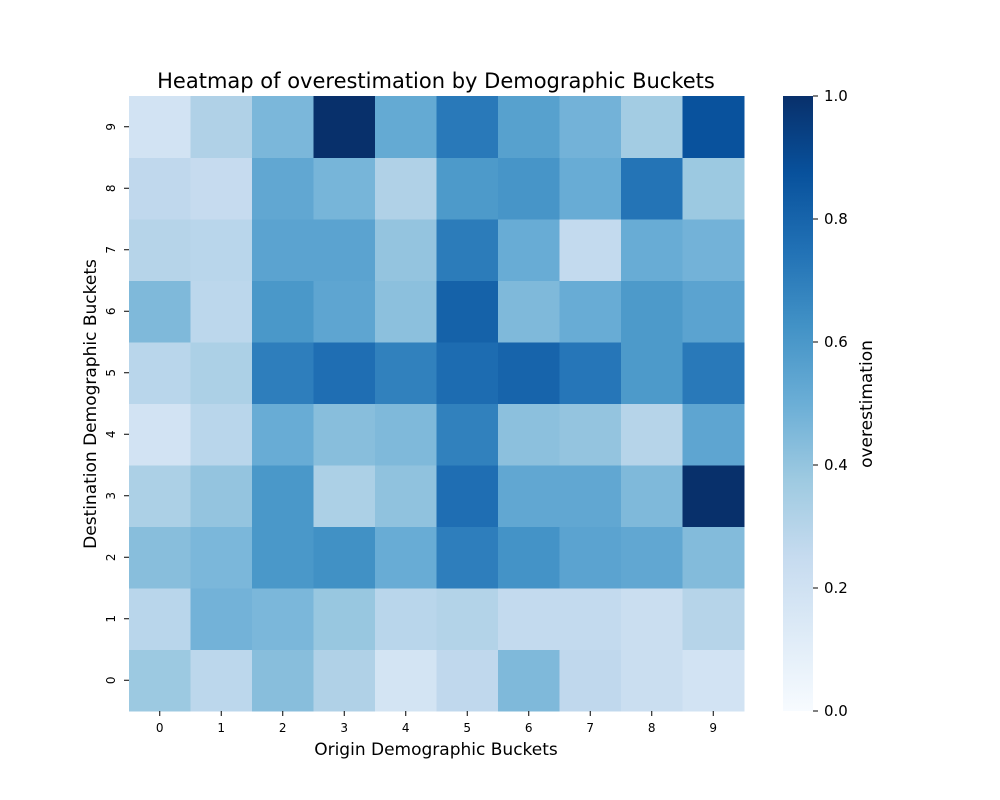 The height and width of the screenshot is (800, 1000). I want to click on y-tick-label: 8, so click(111, 188).